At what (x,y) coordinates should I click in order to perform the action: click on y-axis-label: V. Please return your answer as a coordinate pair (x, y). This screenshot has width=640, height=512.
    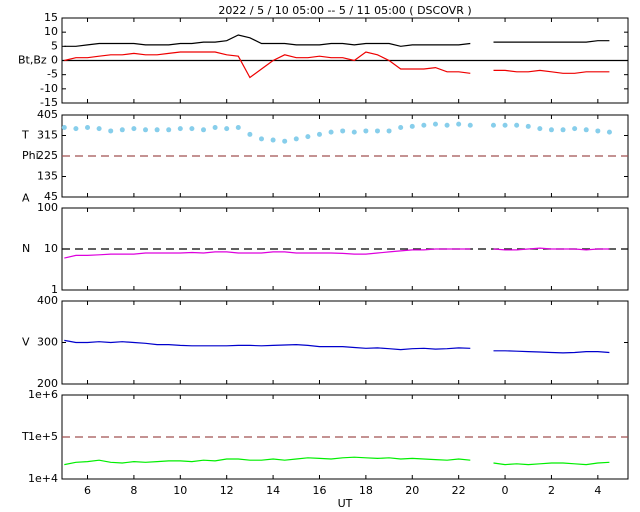
    Looking at the image, I should click on (26, 342).